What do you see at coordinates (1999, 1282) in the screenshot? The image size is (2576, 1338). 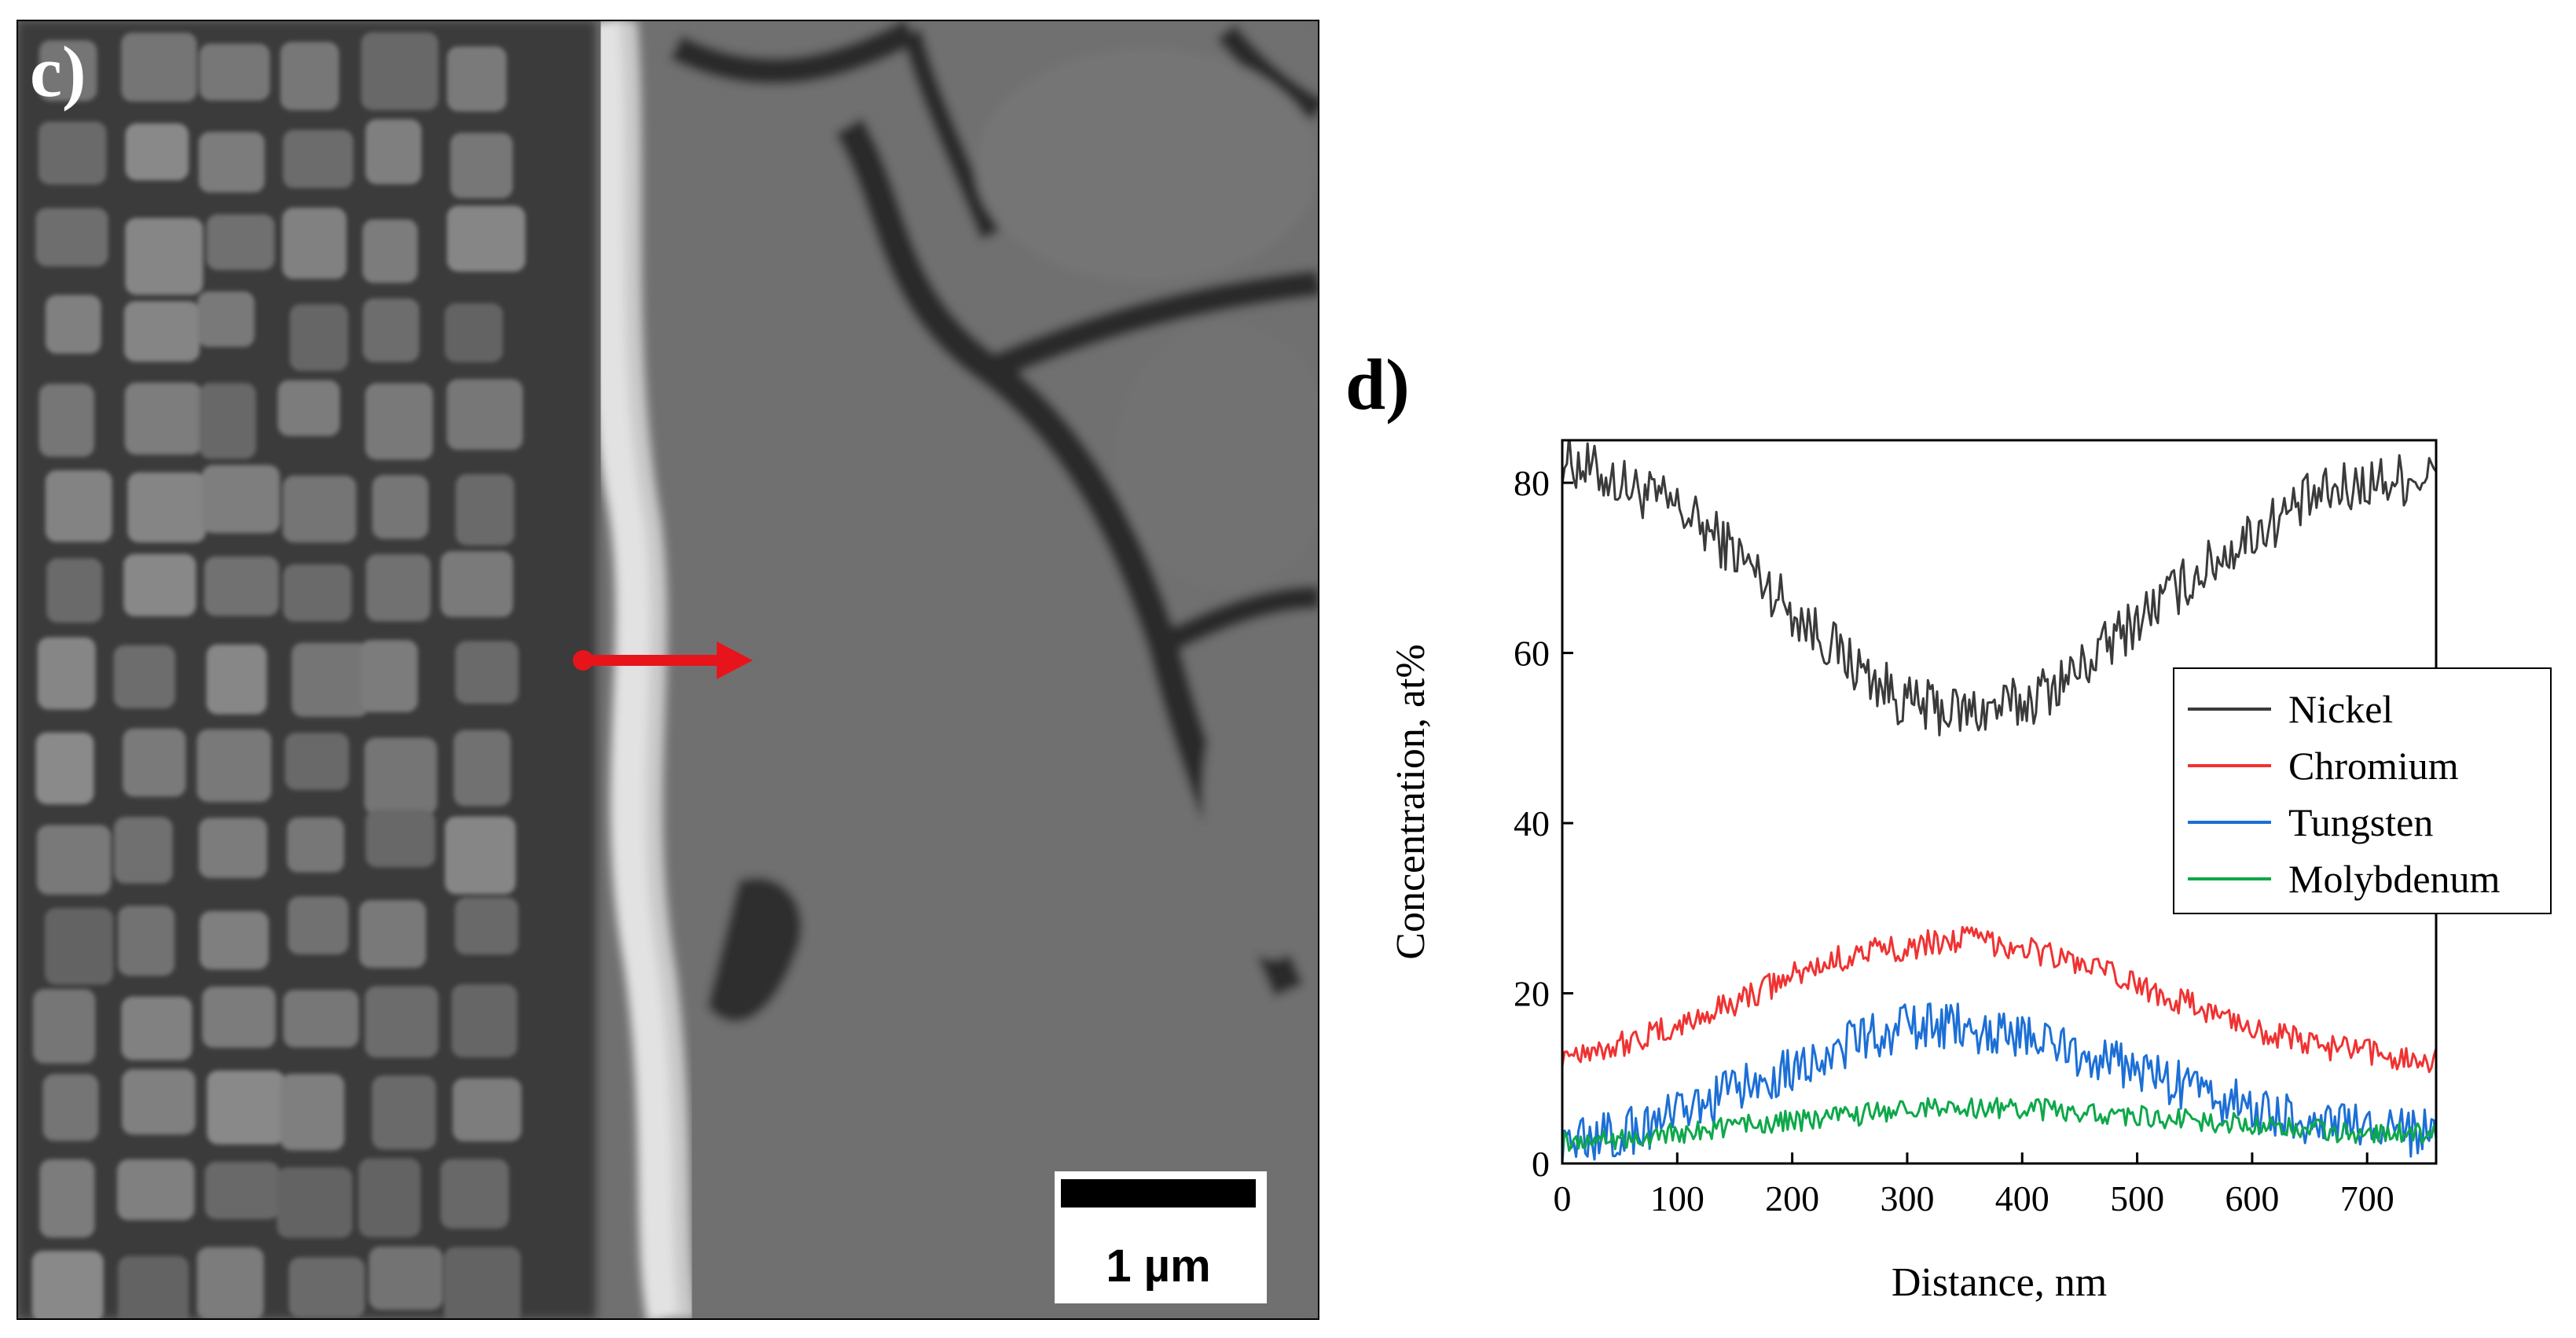 I see `x-axis-title: Distance, nm` at bounding box center [1999, 1282].